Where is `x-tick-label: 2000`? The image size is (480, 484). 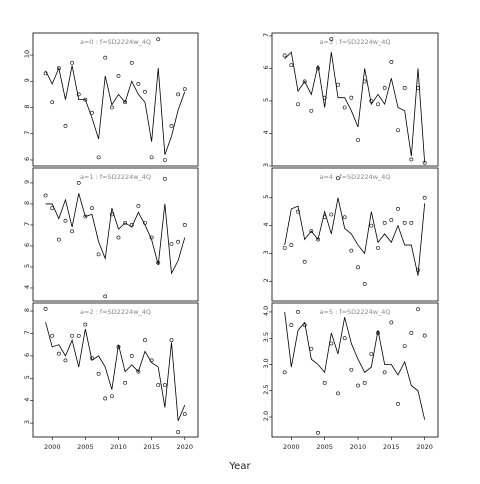
x-tick-label: 2000 is located at coordinates (291, 447).